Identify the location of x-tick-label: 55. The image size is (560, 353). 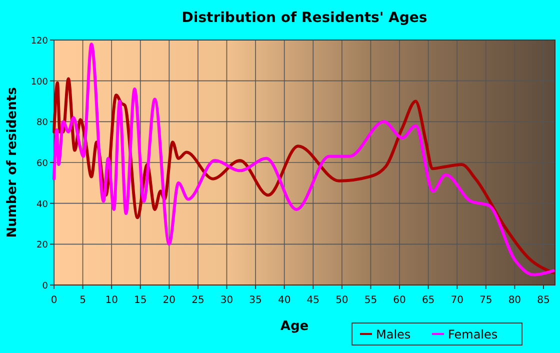
(371, 300).